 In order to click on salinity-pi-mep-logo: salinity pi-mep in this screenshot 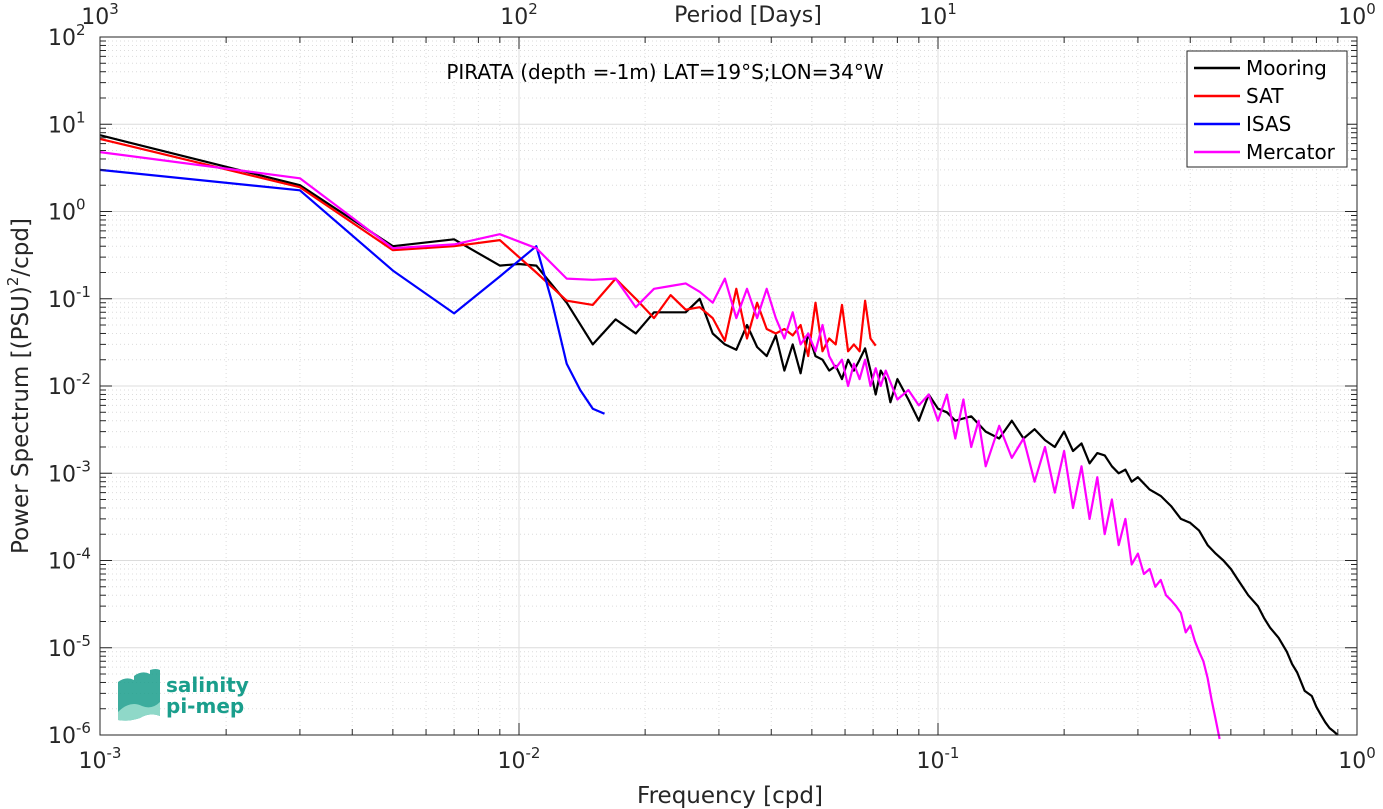, I will do `click(183, 695)`.